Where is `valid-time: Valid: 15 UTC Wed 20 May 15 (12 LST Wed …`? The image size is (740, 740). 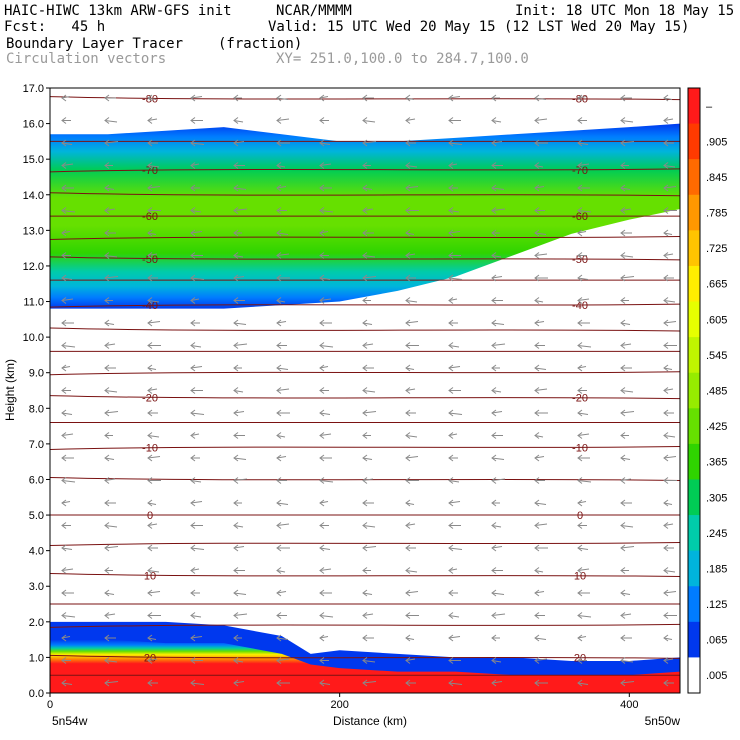
valid-time: Valid: 15 UTC Wed 20 May 15 (12 LST Wed … is located at coordinates (479, 27).